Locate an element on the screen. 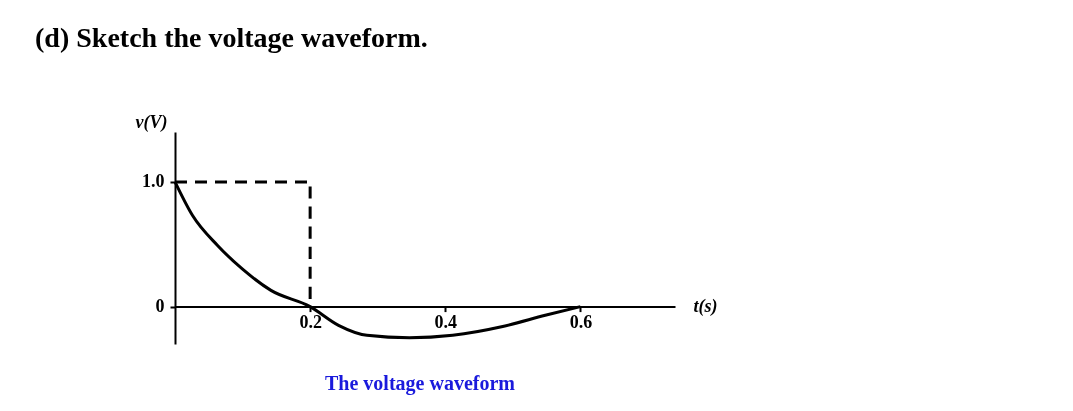 This screenshot has height=411, width=1073. y-tick-label: 0 is located at coordinates (160, 306).